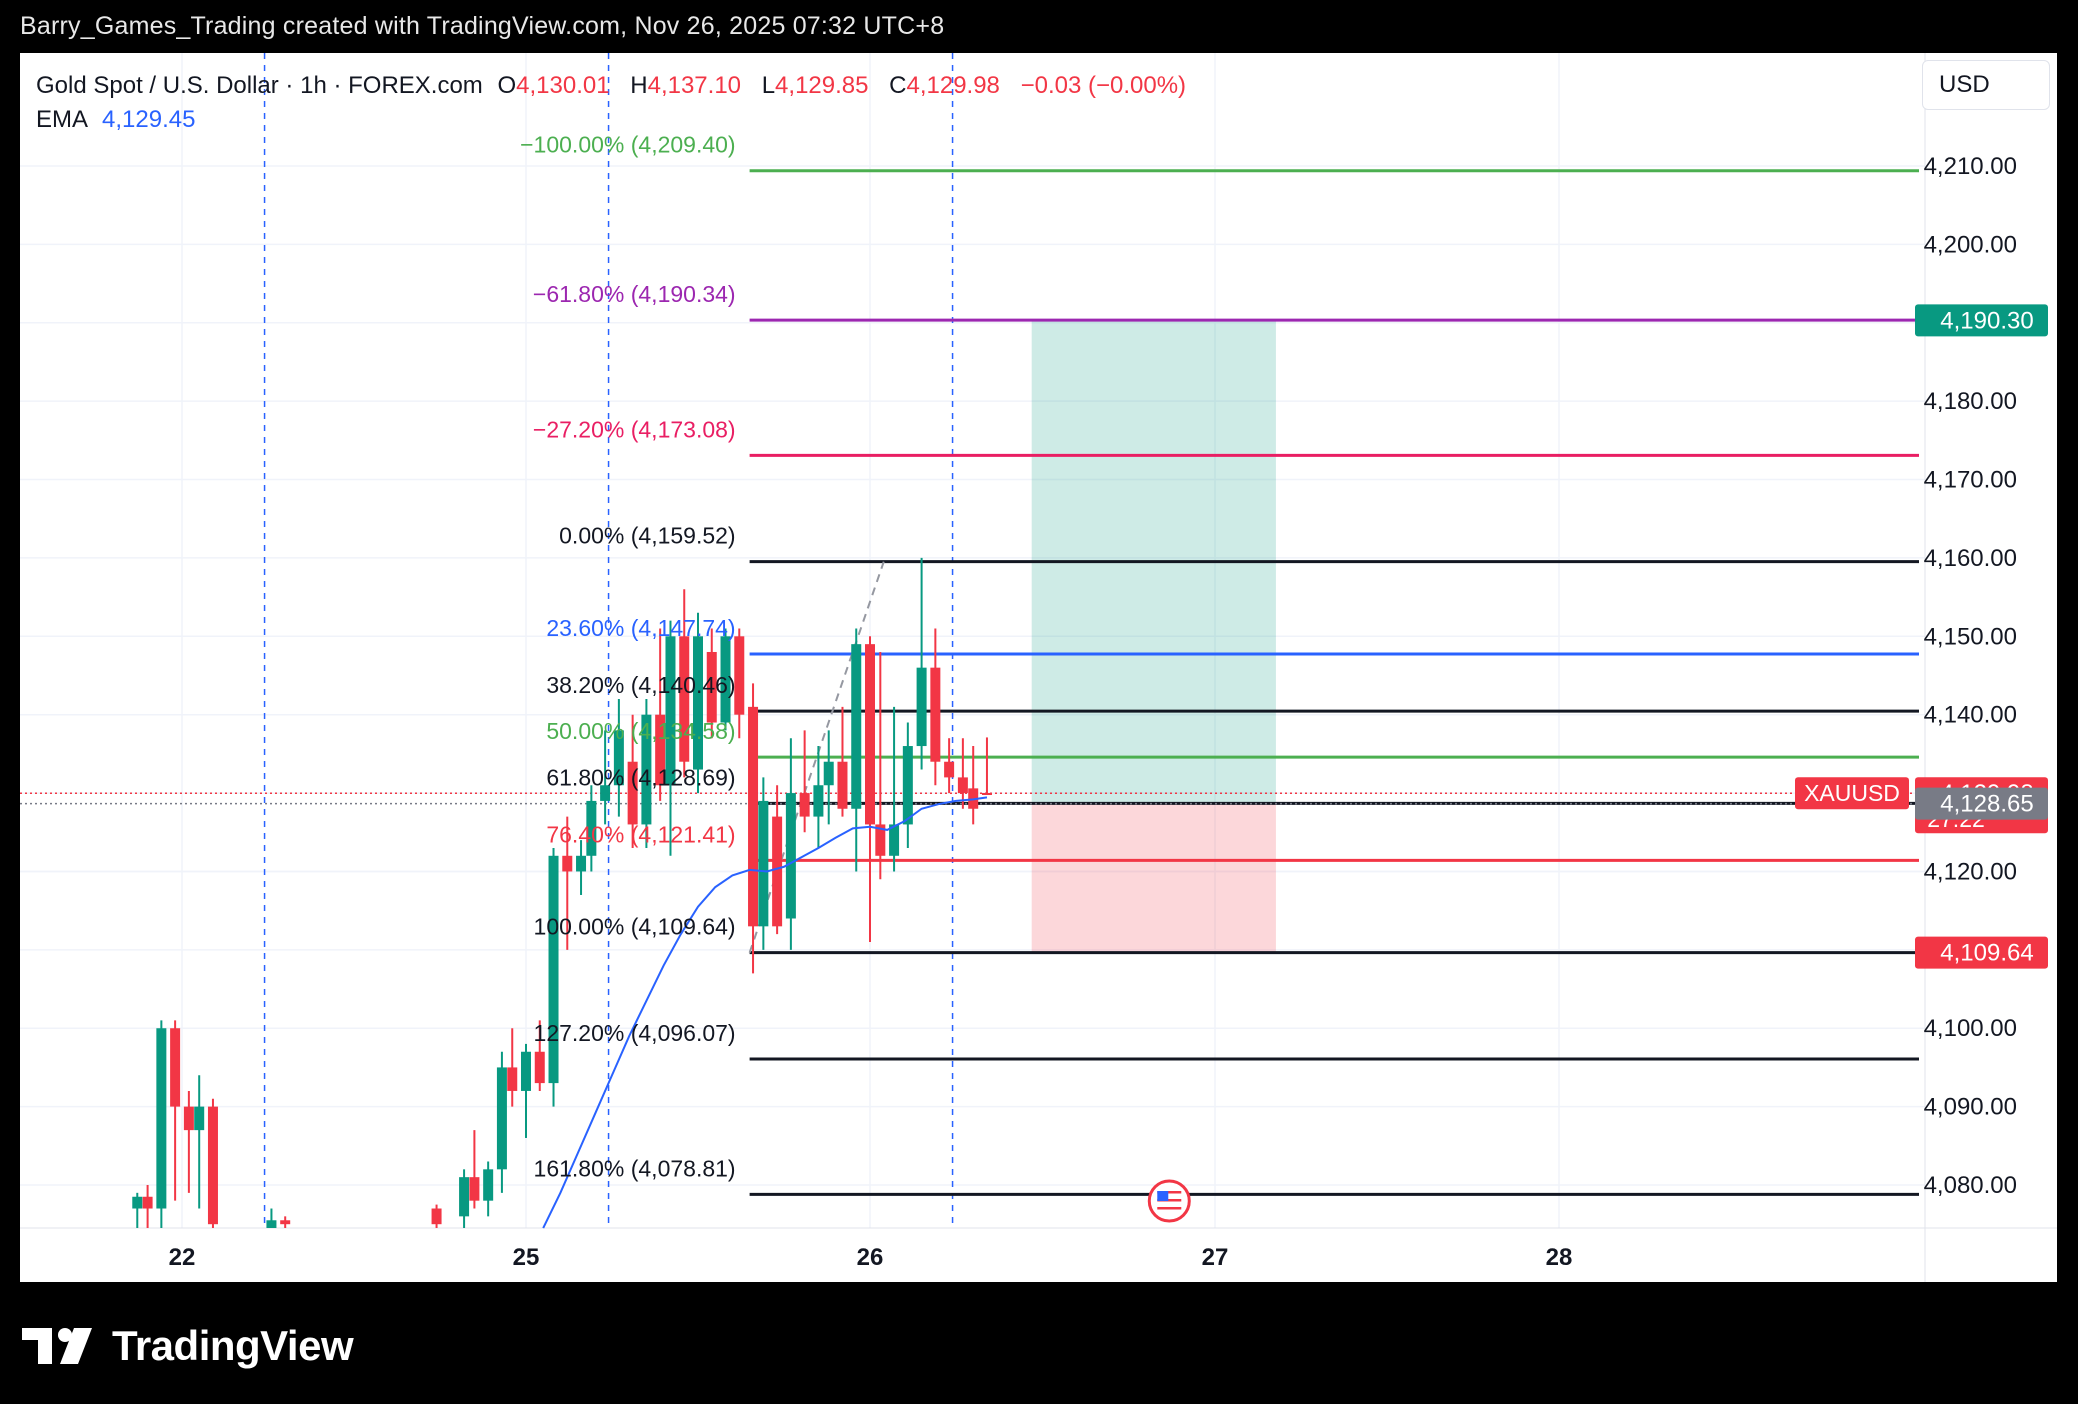 Image resolution: width=2078 pixels, height=1404 pixels. What do you see at coordinates (1153, 878) in the screenshot?
I see `position-stop-zone` at bounding box center [1153, 878].